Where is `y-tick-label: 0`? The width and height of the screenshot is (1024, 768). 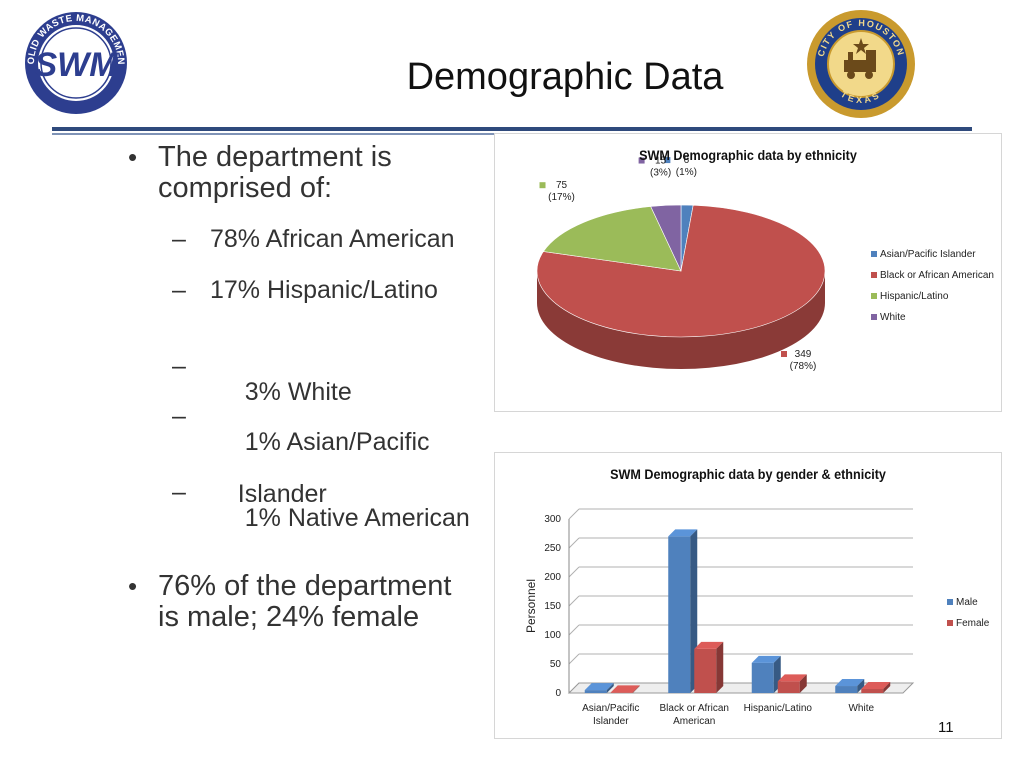
y-tick-label: 0 is located at coordinates (558, 693).